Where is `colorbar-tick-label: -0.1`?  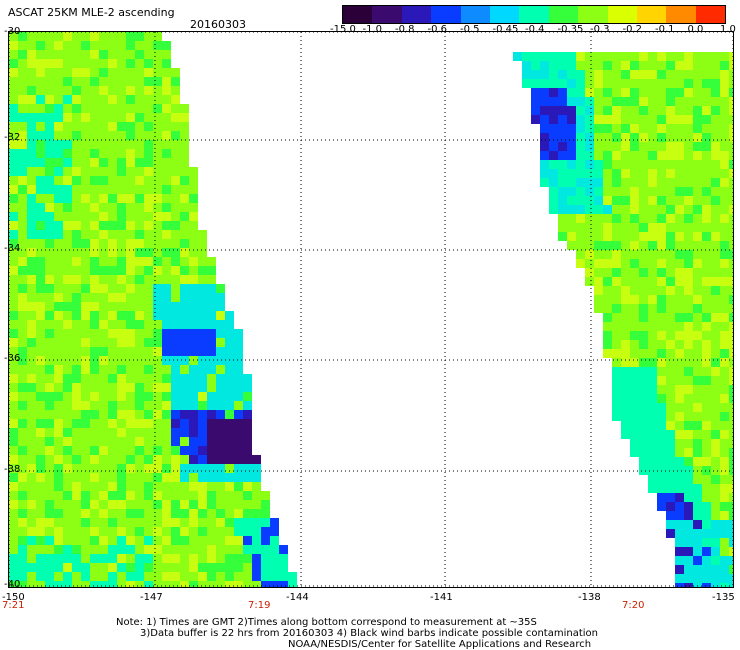
colorbar-tick-label: -0.1 is located at coordinates (665, 29).